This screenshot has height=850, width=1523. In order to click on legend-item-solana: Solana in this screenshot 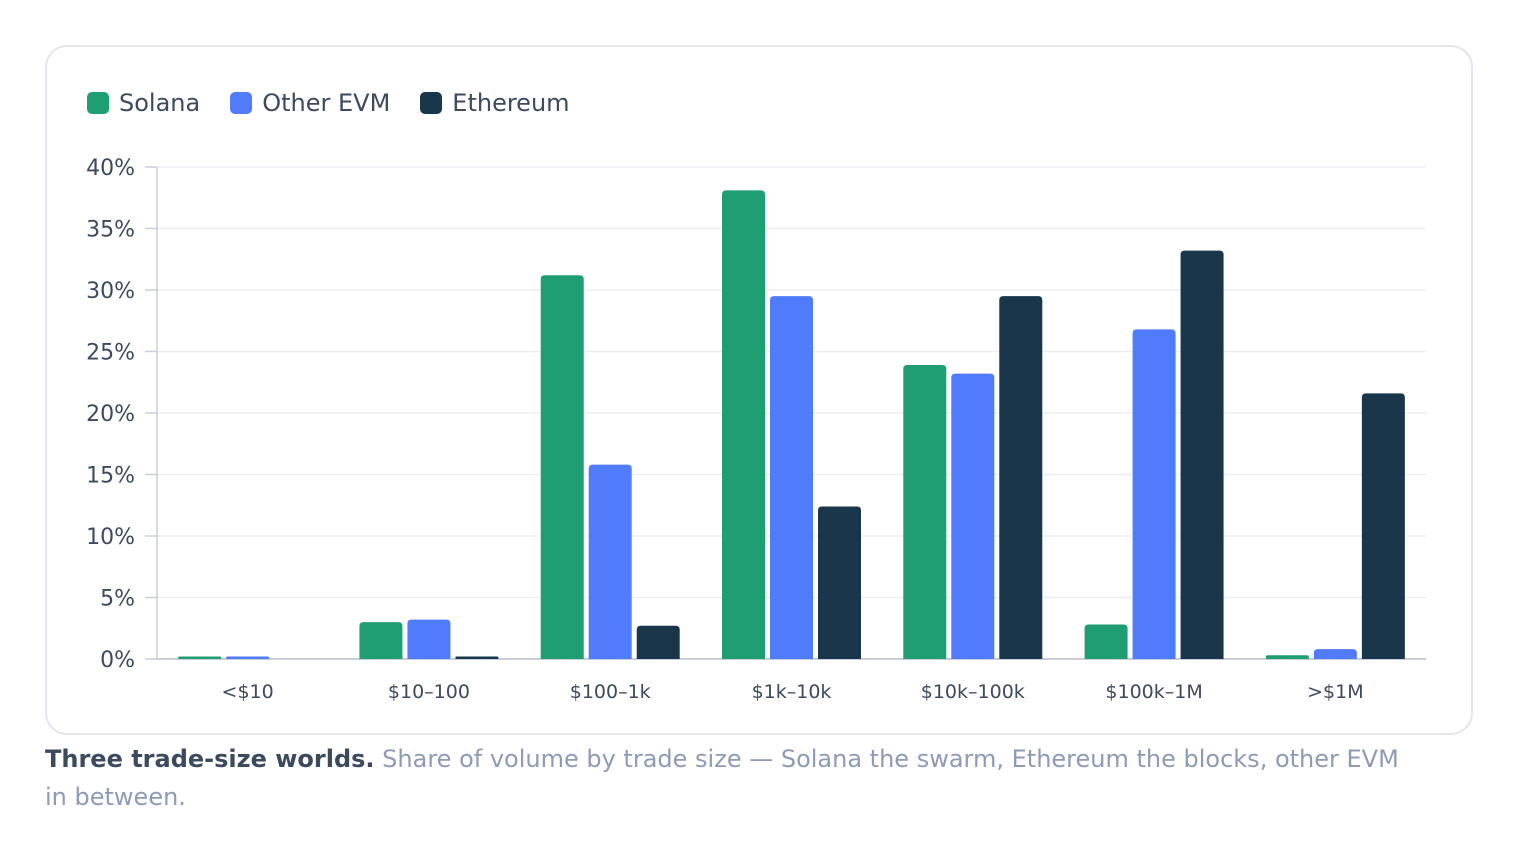, I will do `click(143, 103)`.